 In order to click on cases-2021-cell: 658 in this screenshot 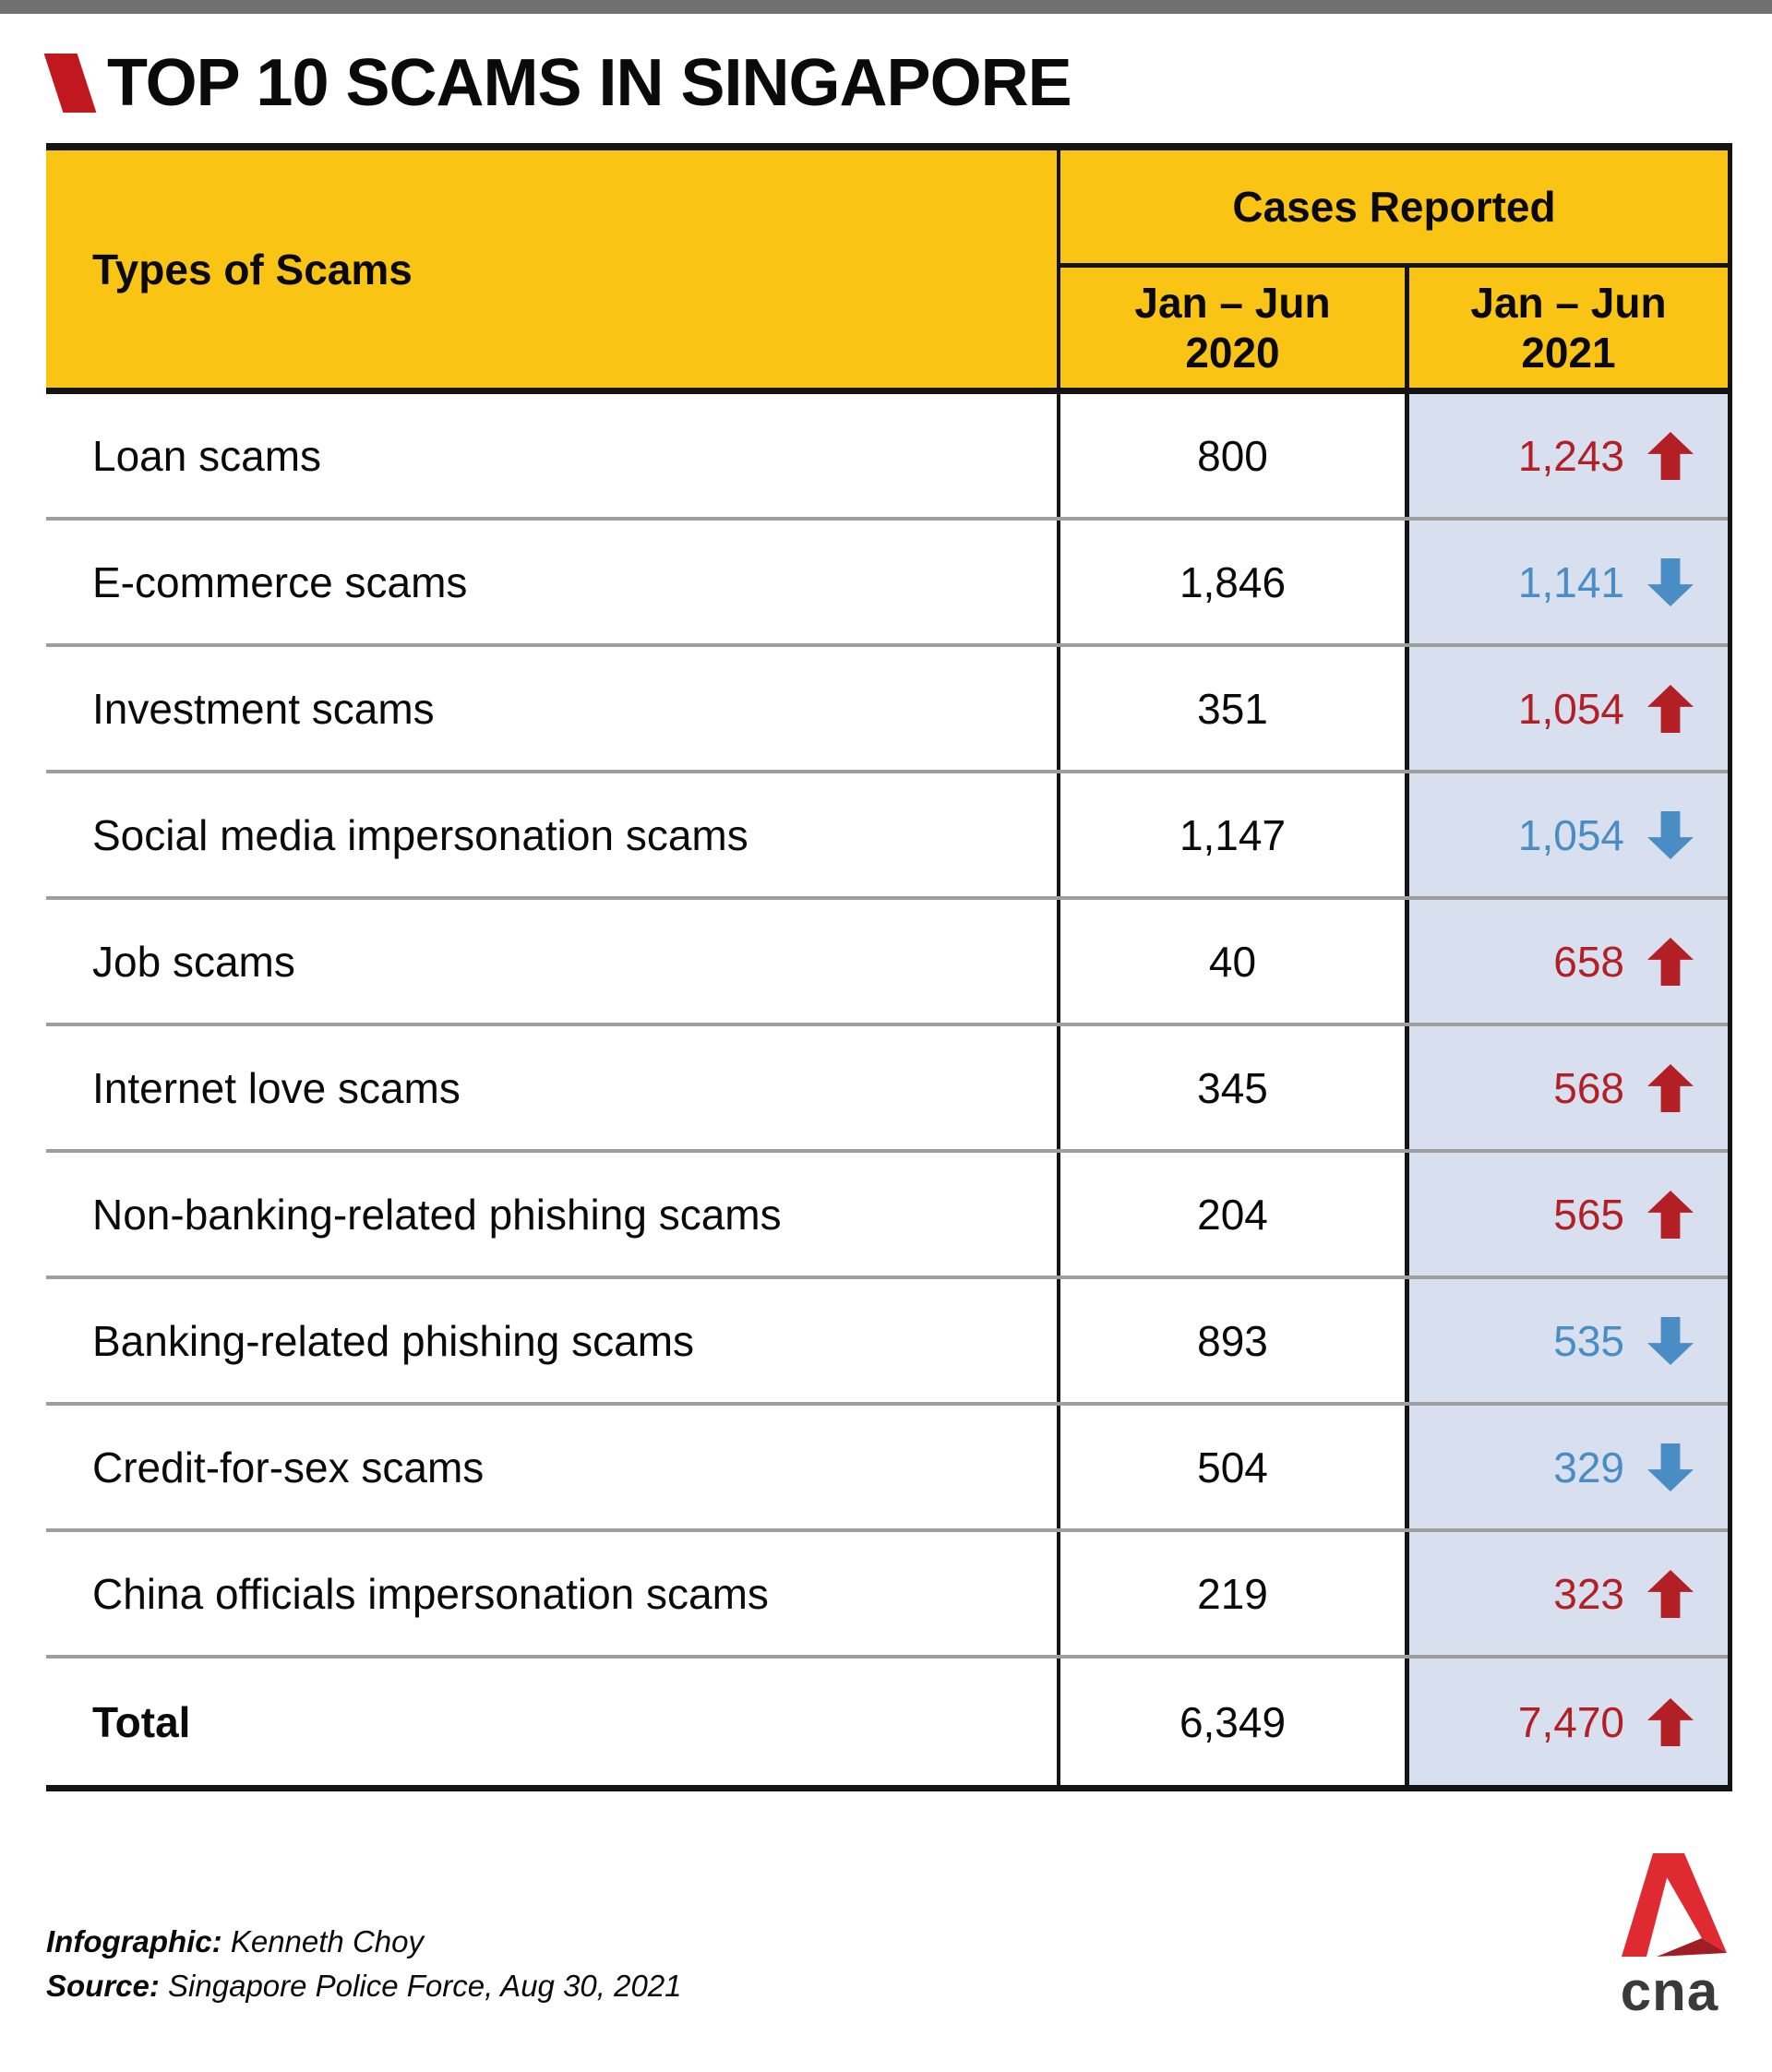, I will do `click(1567, 961)`.